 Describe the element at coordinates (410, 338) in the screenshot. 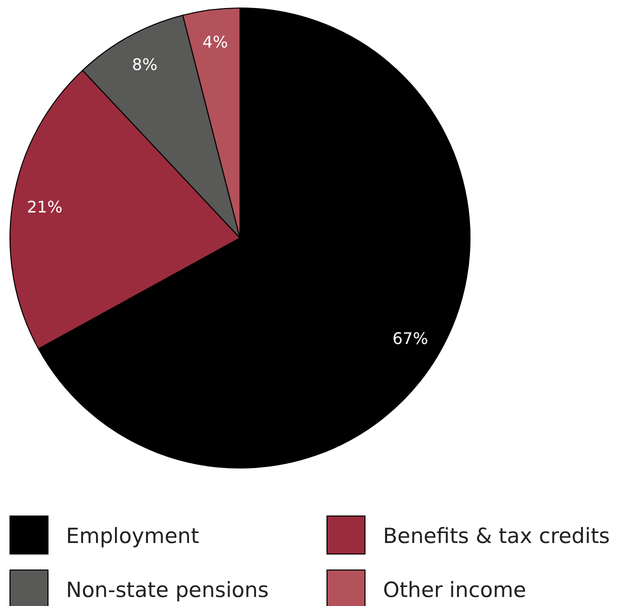

I see `data-label: 67%` at that location.